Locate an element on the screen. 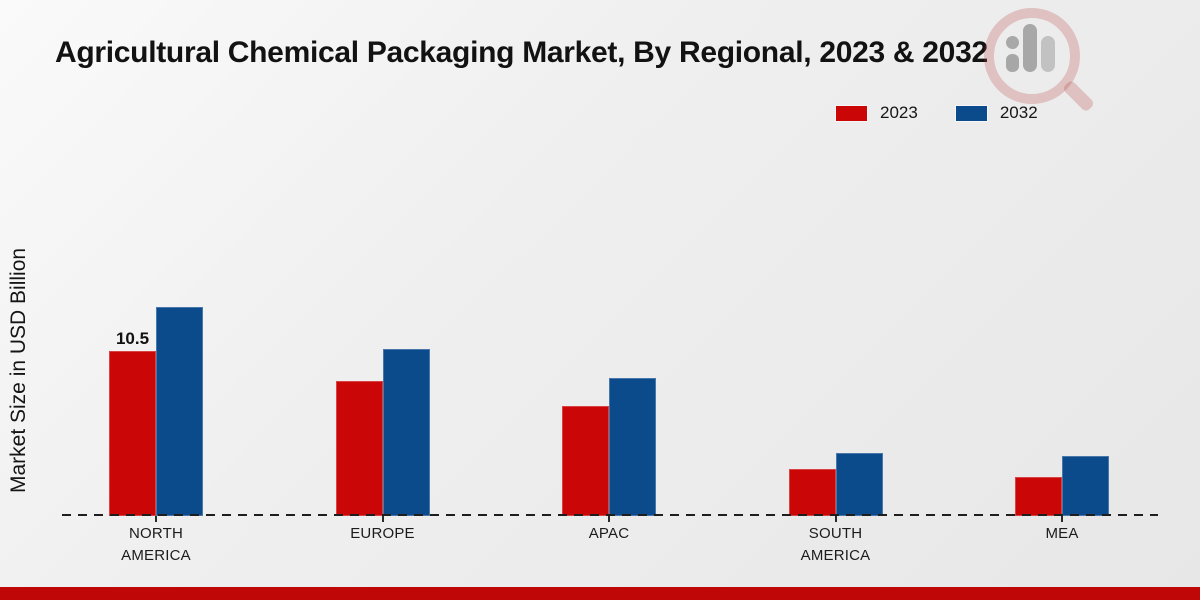 This screenshot has height=600, width=1200. bar-2023-south-america is located at coordinates (812, 492).